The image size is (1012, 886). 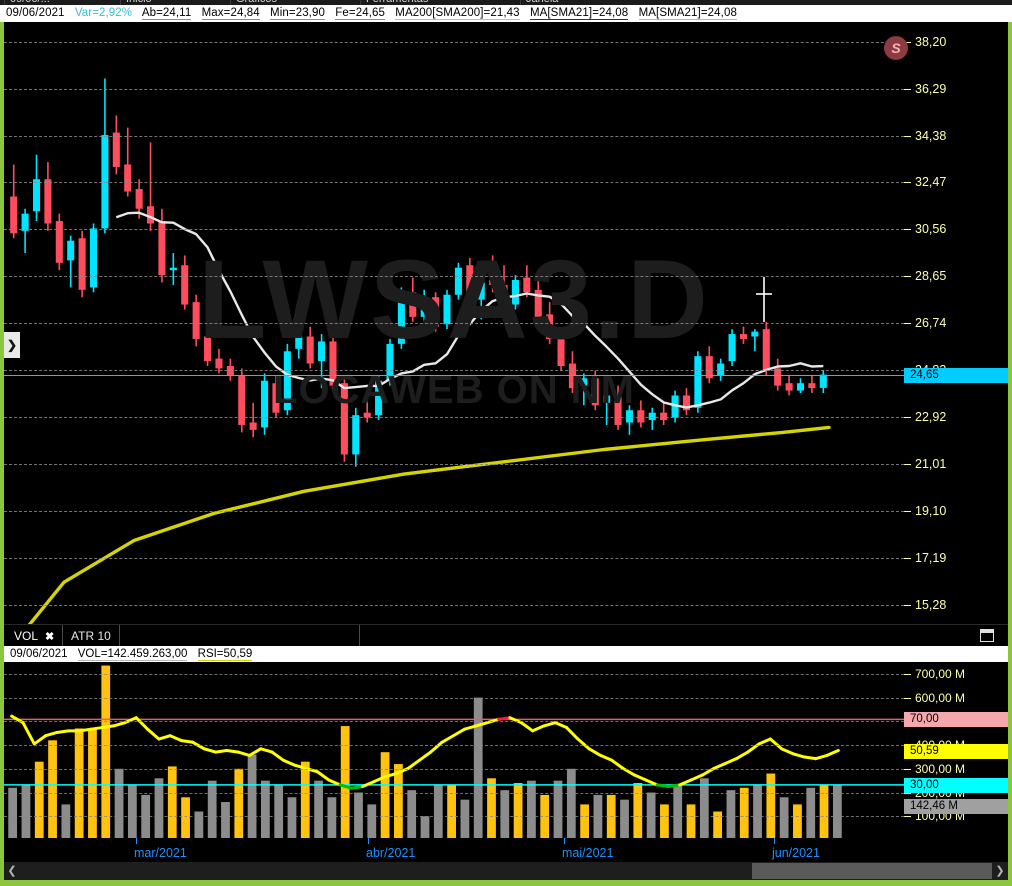 What do you see at coordinates (579, 13) in the screenshot?
I see `quote-ma21-blue: MA[SMA21]=24,08` at bounding box center [579, 13].